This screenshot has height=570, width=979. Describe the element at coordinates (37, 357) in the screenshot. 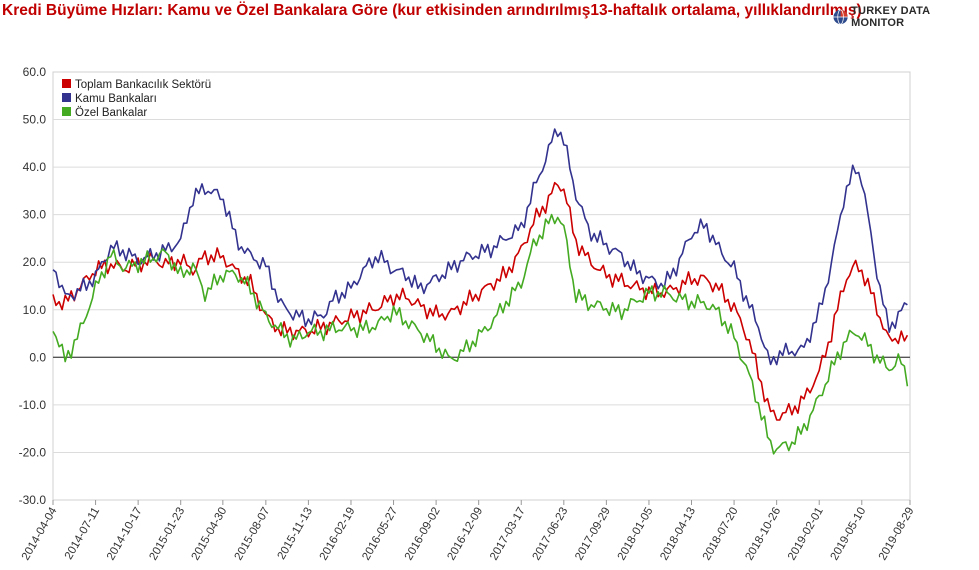

I see `y-tick-label: 0.0` at that location.